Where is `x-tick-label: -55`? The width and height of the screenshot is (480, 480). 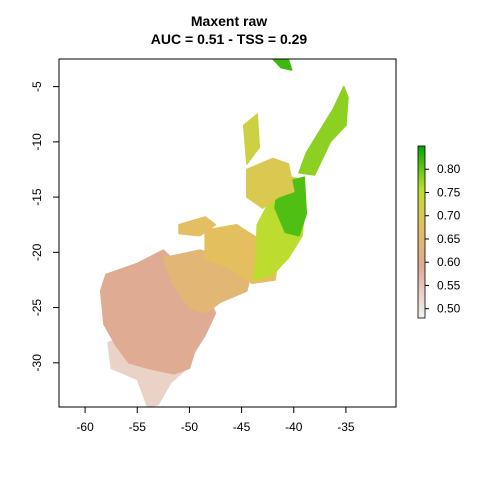
x-tick-label: -55 is located at coordinates (138, 427).